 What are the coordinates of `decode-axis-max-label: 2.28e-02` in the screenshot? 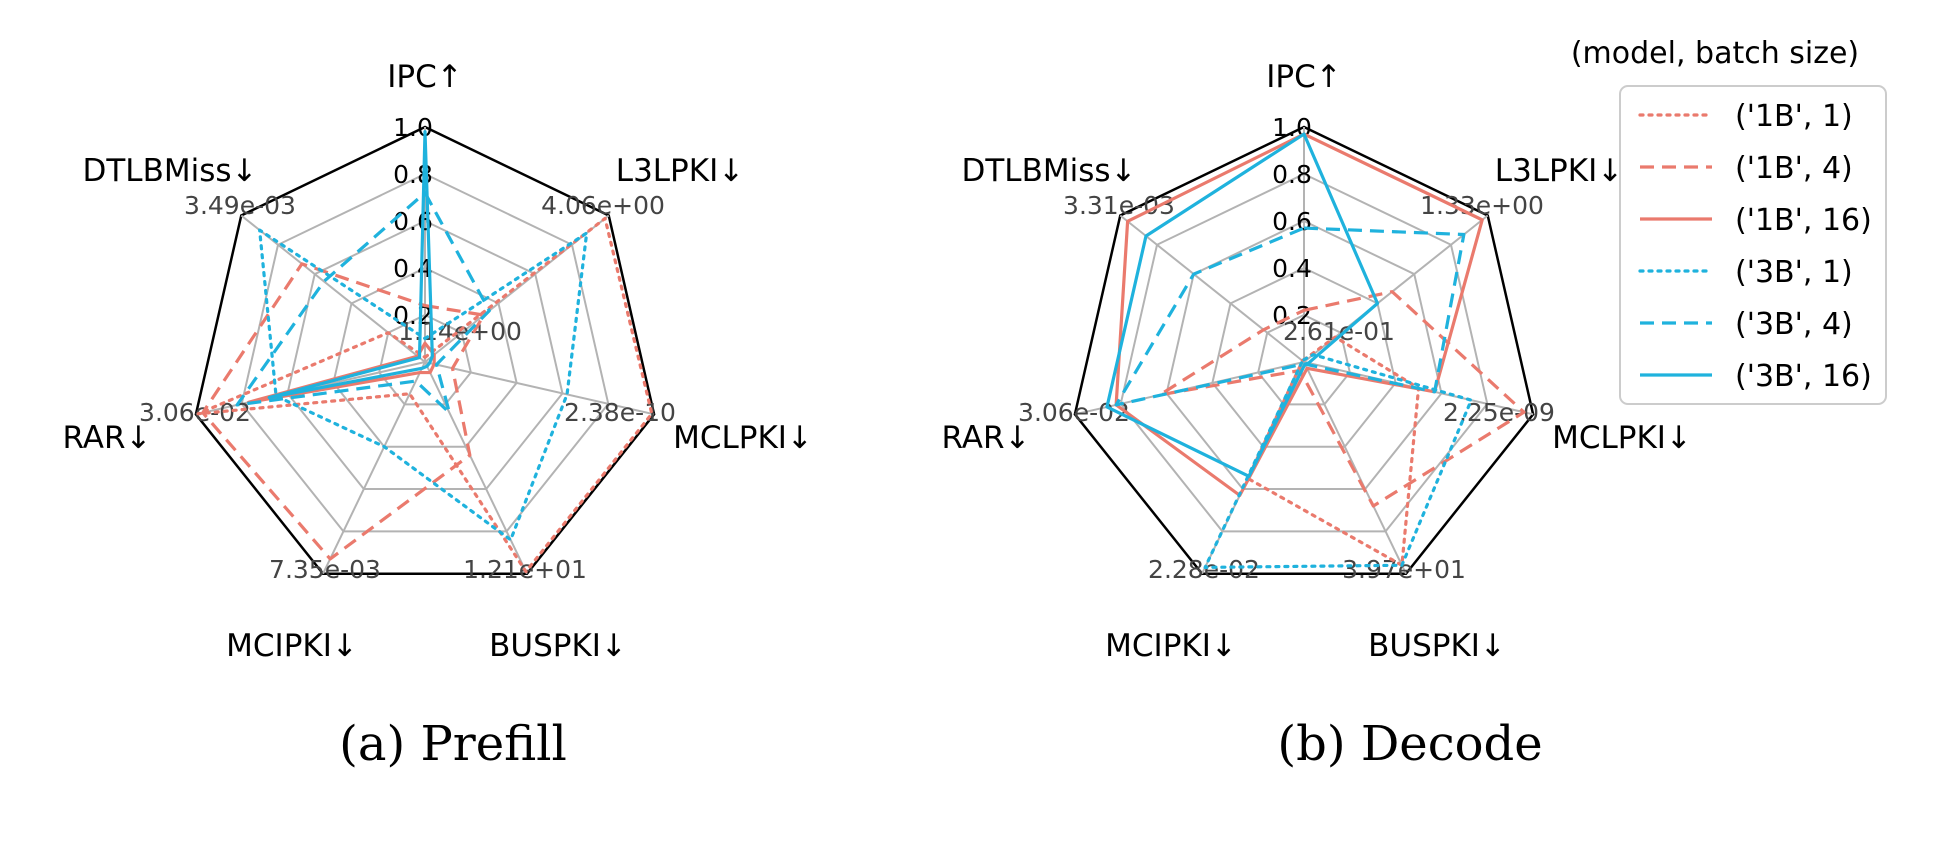 It's located at (1204, 569).